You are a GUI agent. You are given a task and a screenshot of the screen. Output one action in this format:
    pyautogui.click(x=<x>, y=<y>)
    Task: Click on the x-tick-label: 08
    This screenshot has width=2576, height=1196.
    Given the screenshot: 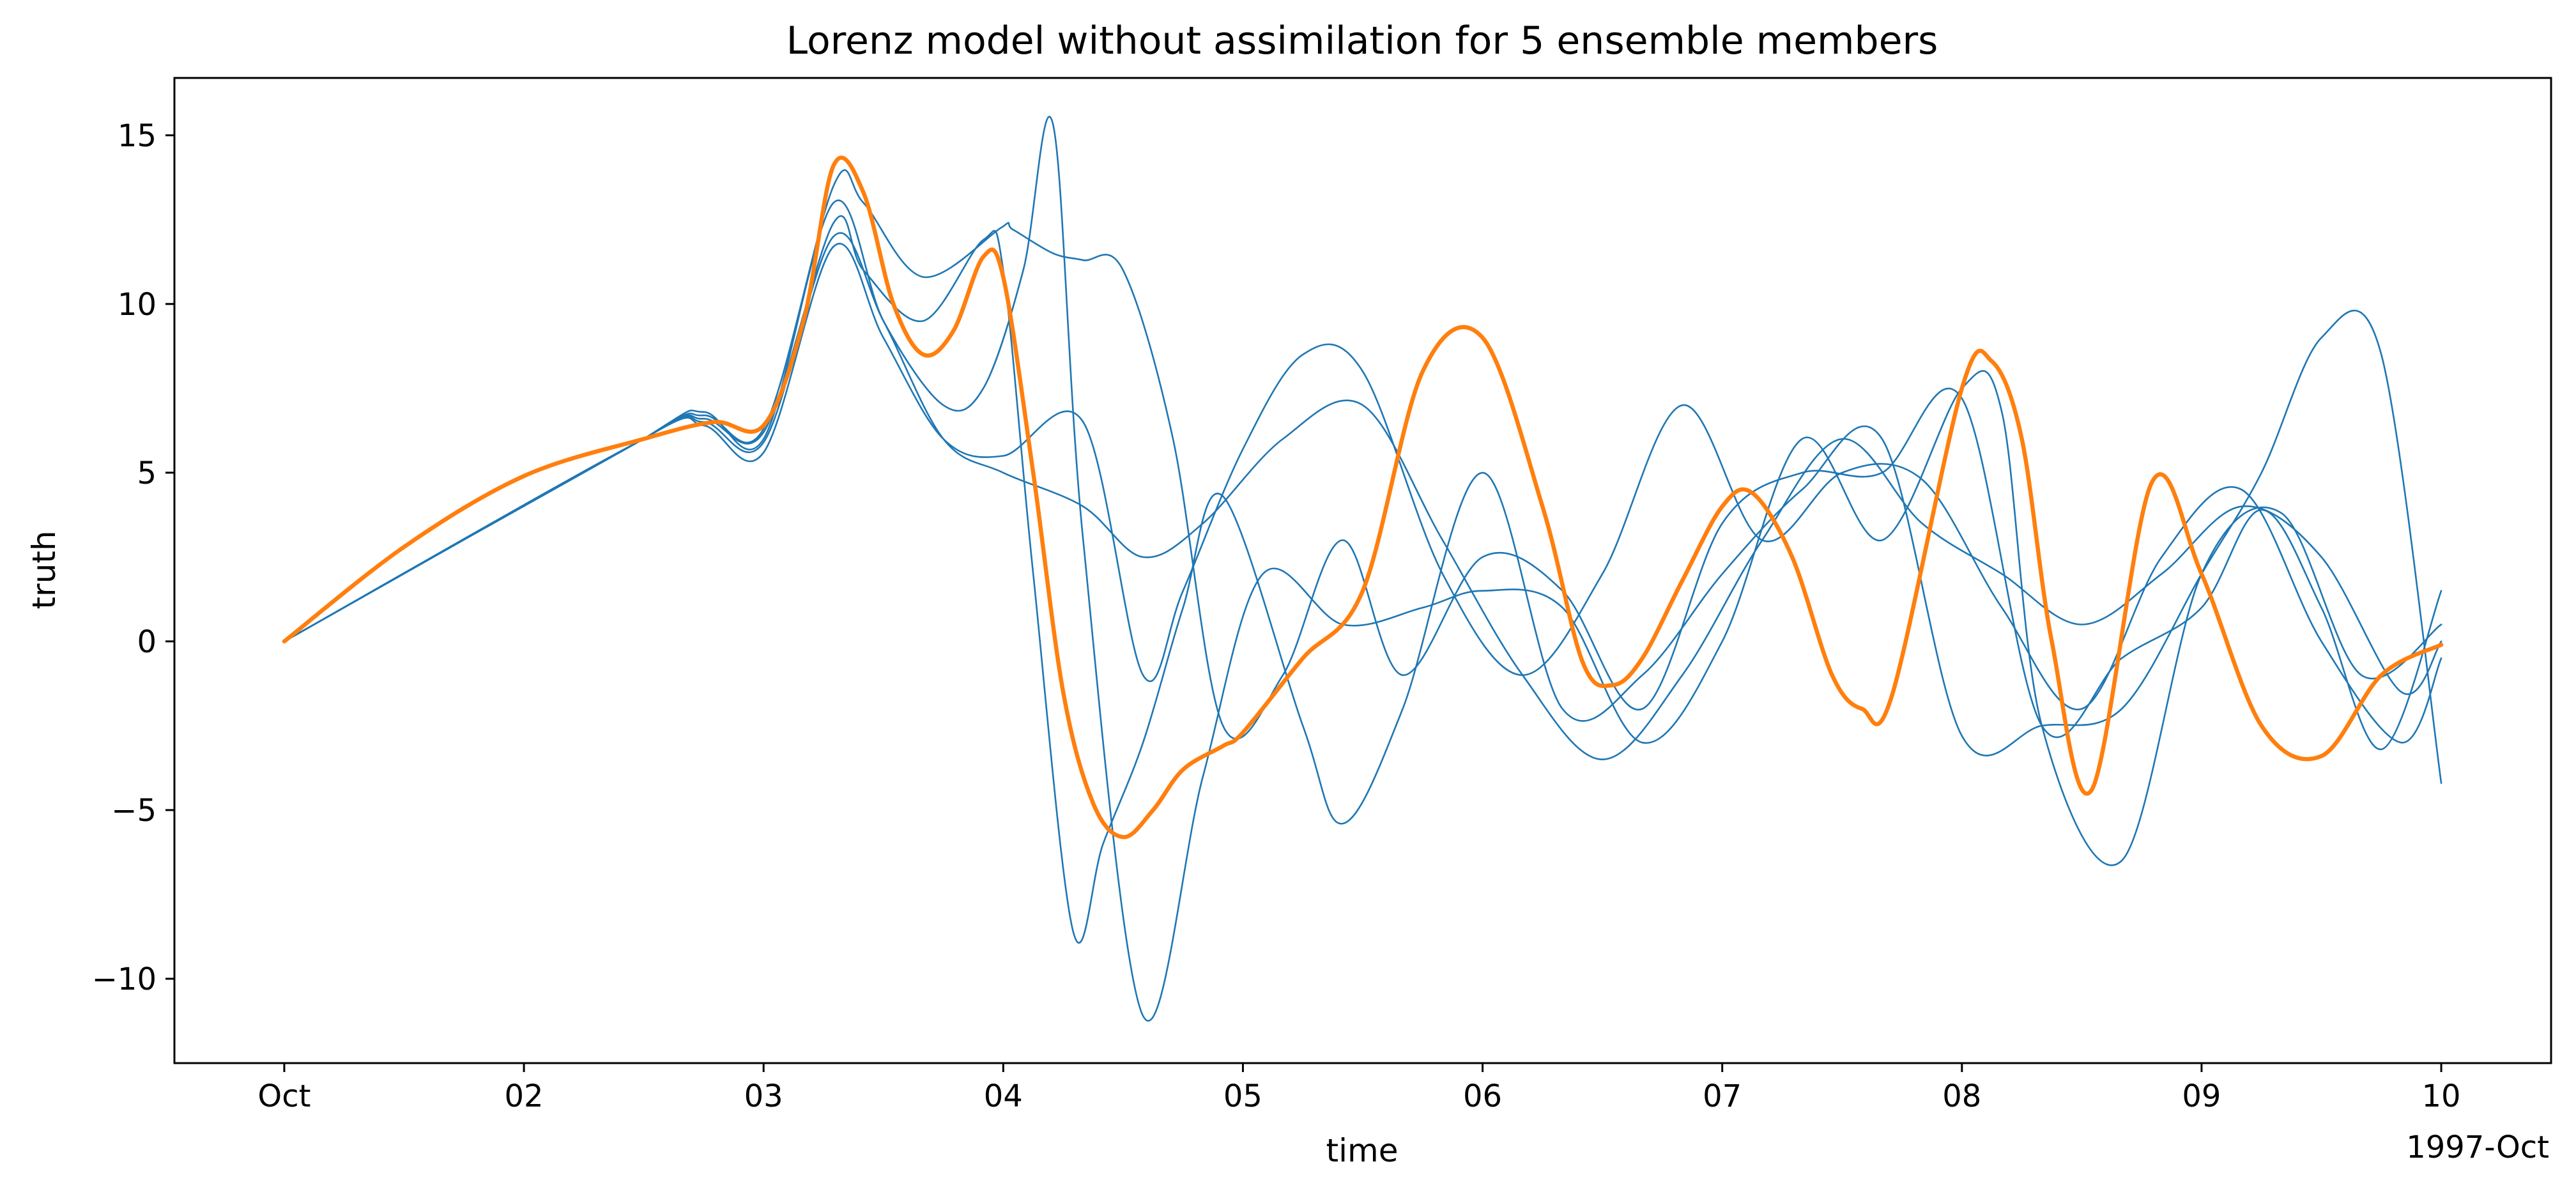 What is the action you would take?
    pyautogui.click(x=1961, y=1096)
    